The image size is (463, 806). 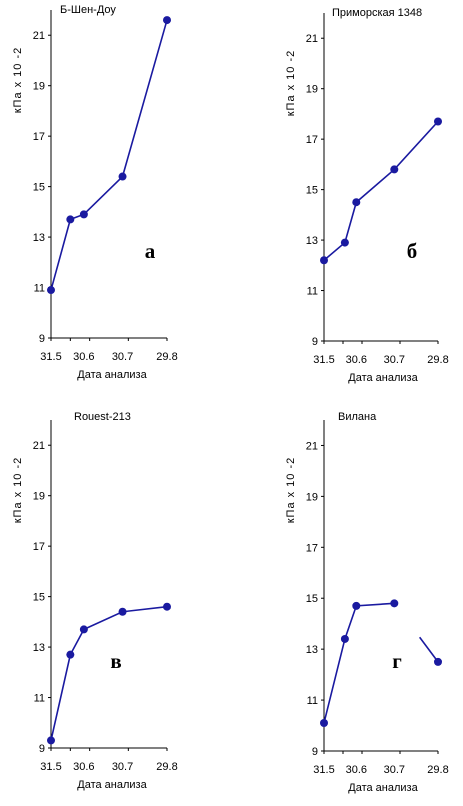 I want to click on panel-label: г, so click(x=397, y=661).